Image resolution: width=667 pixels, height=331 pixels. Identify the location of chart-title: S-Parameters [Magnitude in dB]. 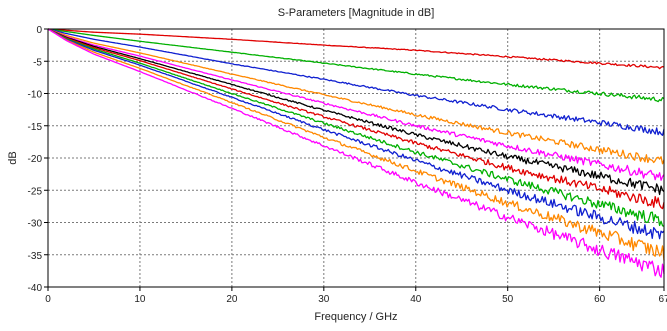
(356, 13).